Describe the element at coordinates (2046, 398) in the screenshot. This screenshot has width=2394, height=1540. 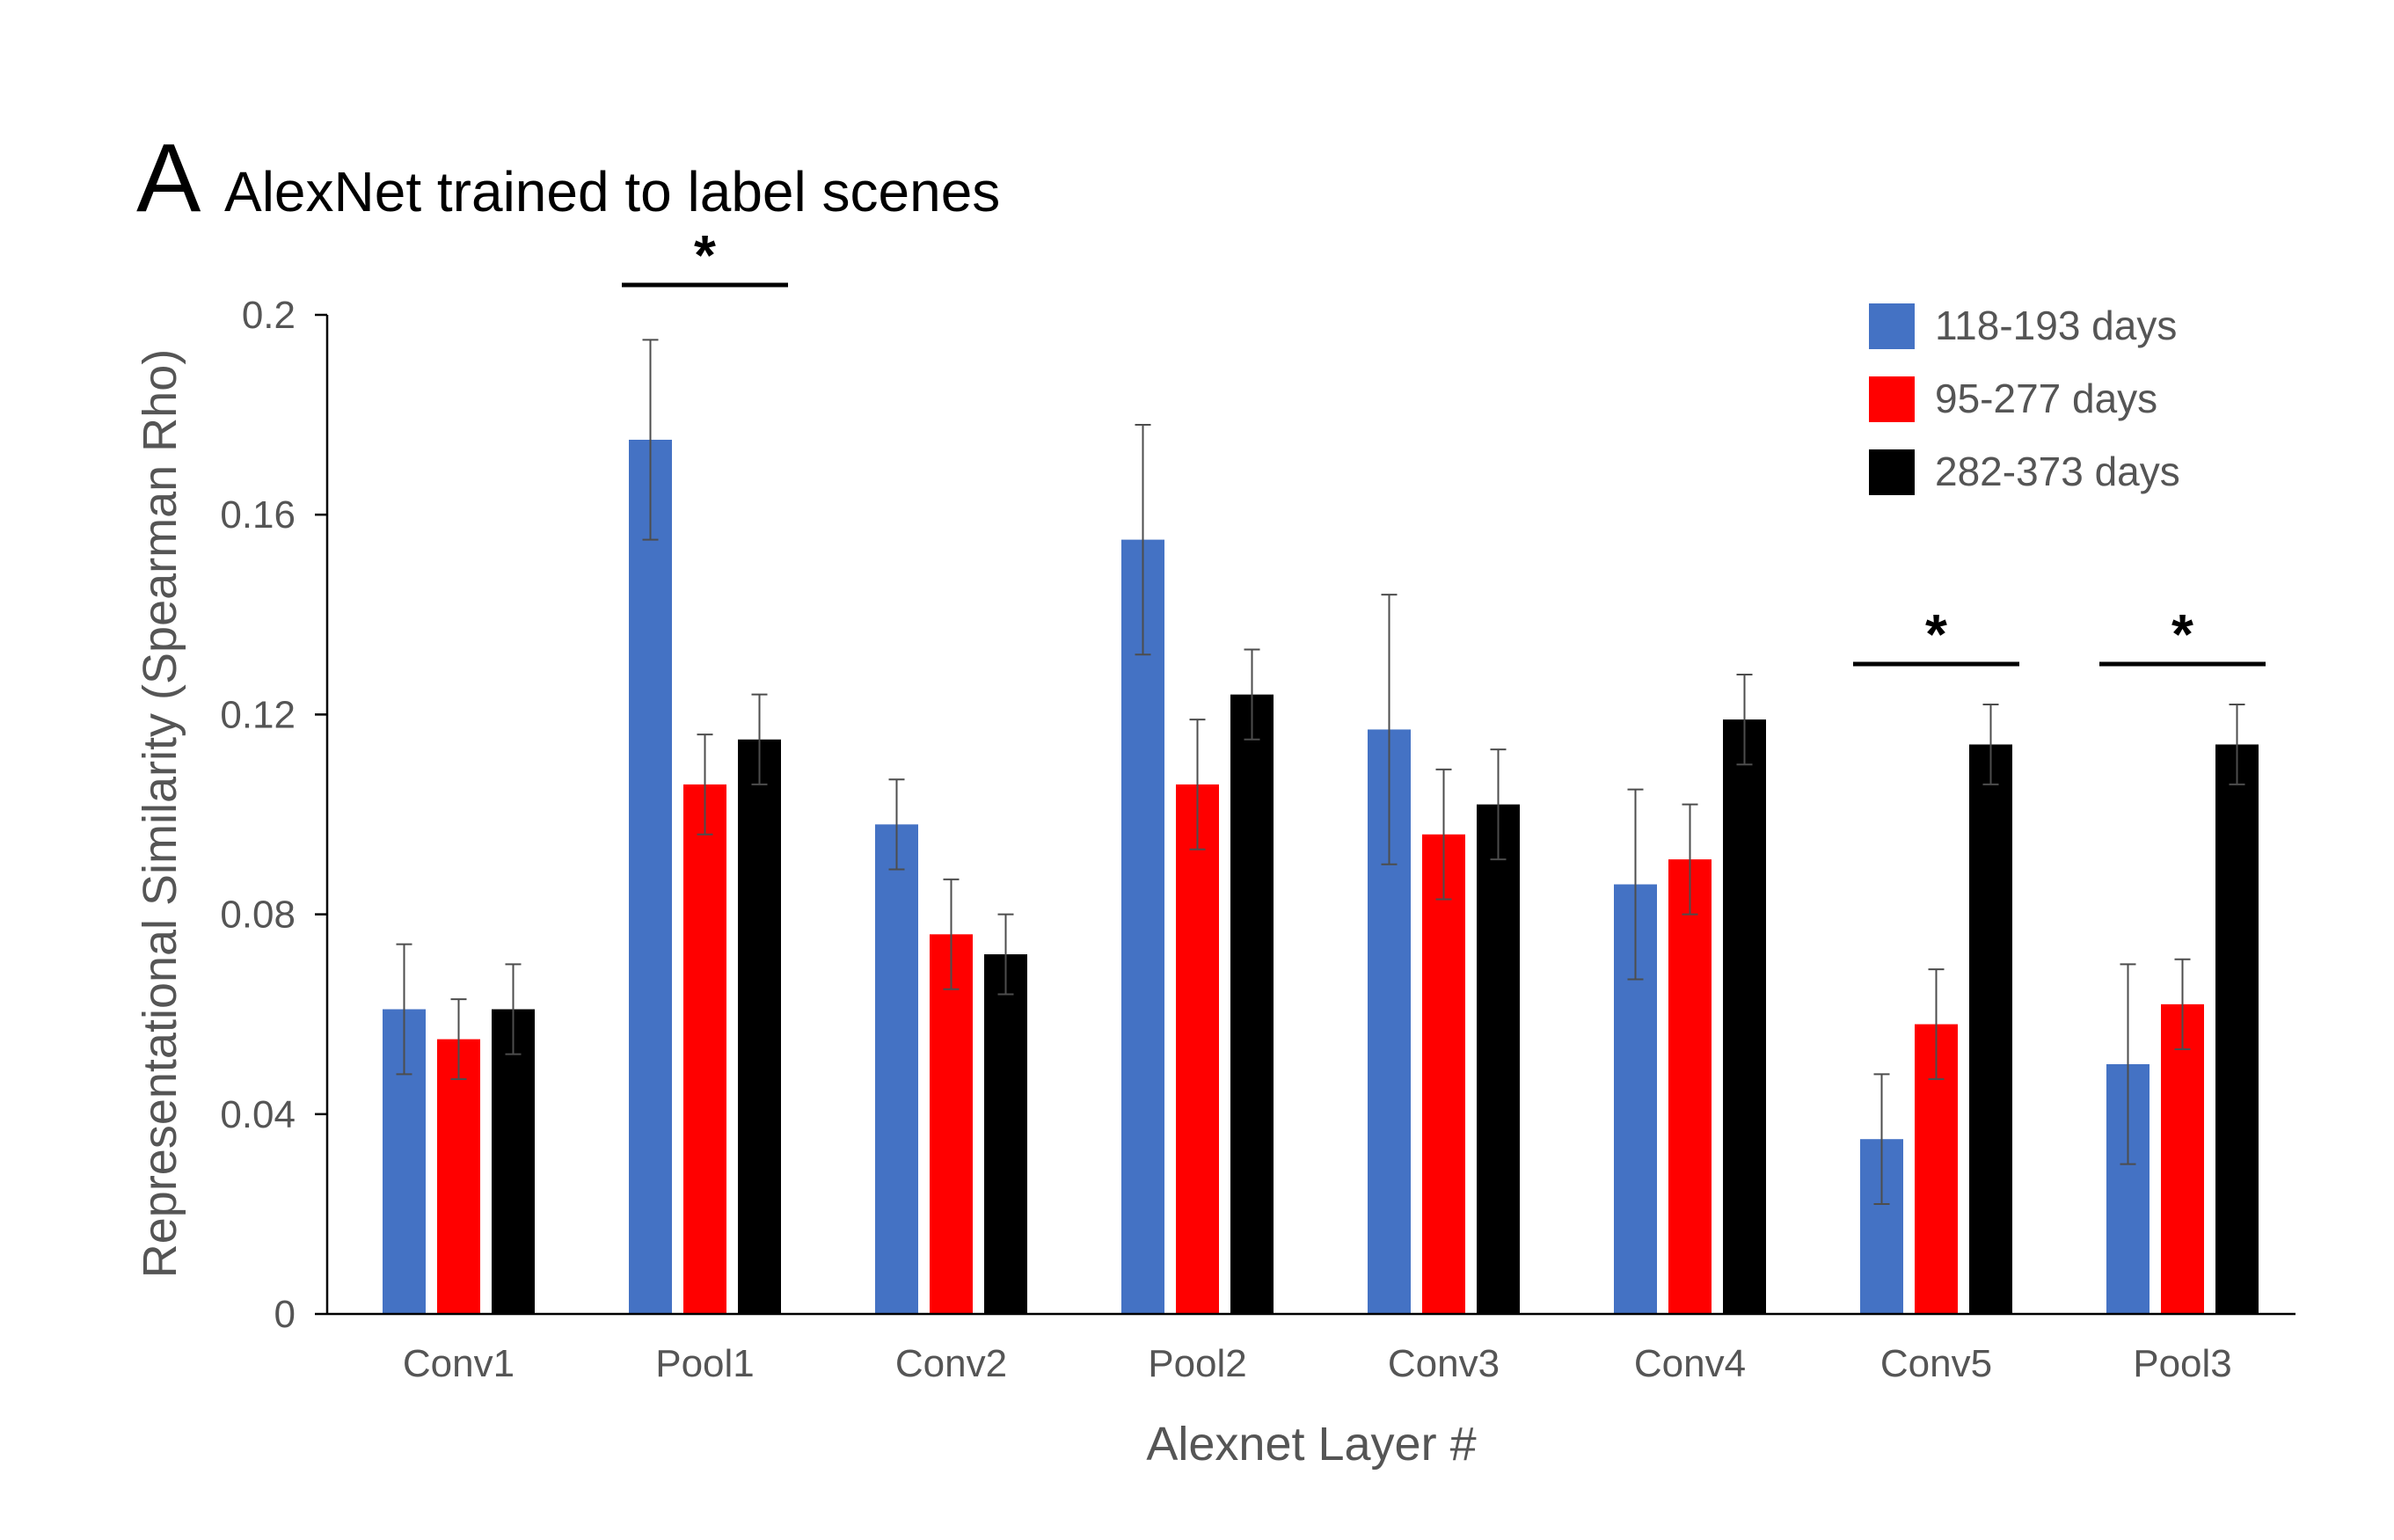
I see `legend-label: 95-277 days` at that location.